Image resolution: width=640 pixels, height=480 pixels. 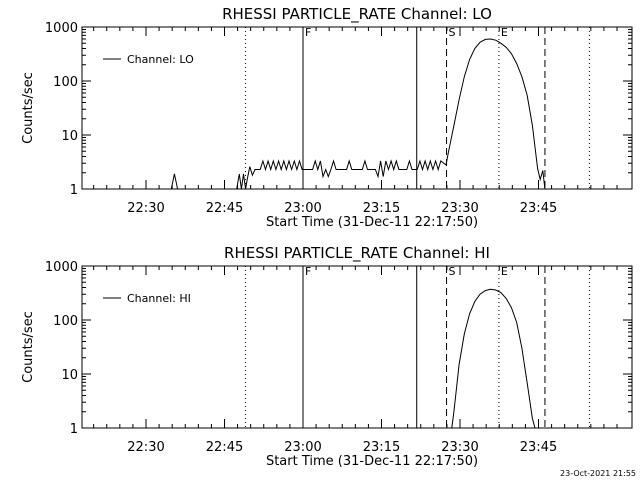 What do you see at coordinates (28, 108) in the screenshot?
I see `lo-y-axis-label: Counts/sec` at bounding box center [28, 108].